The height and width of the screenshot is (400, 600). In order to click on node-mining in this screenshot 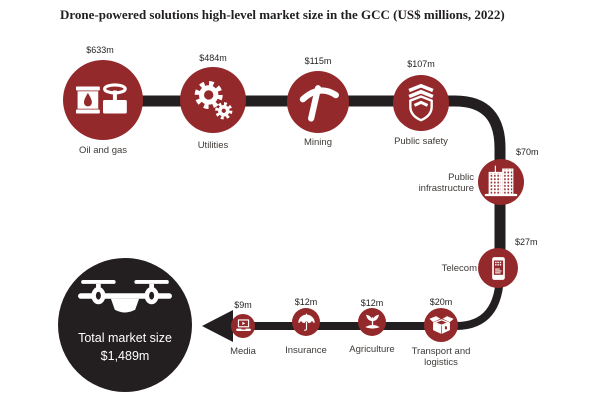, I will do `click(318, 102)`.